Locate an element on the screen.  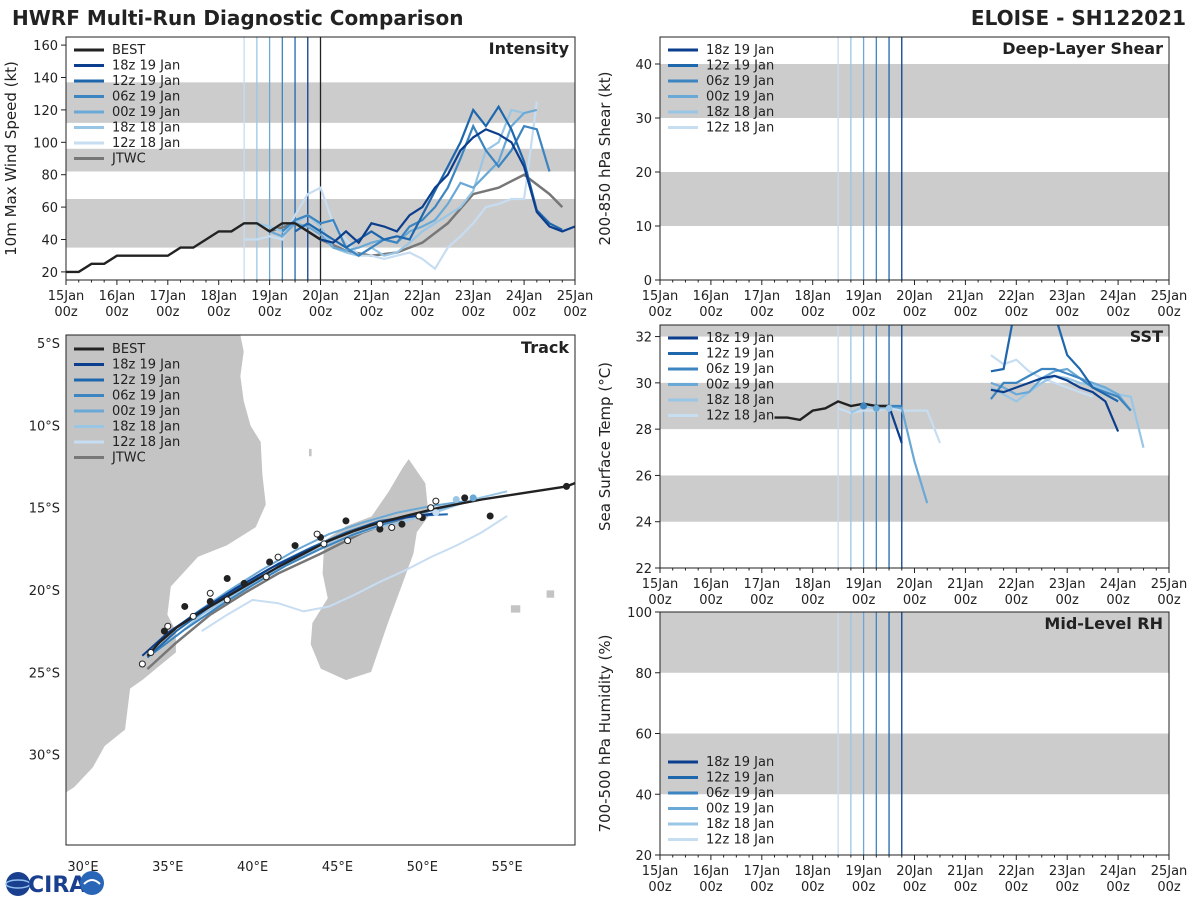
x-tick-label: 15Jan 00z is located at coordinates (66, 304).